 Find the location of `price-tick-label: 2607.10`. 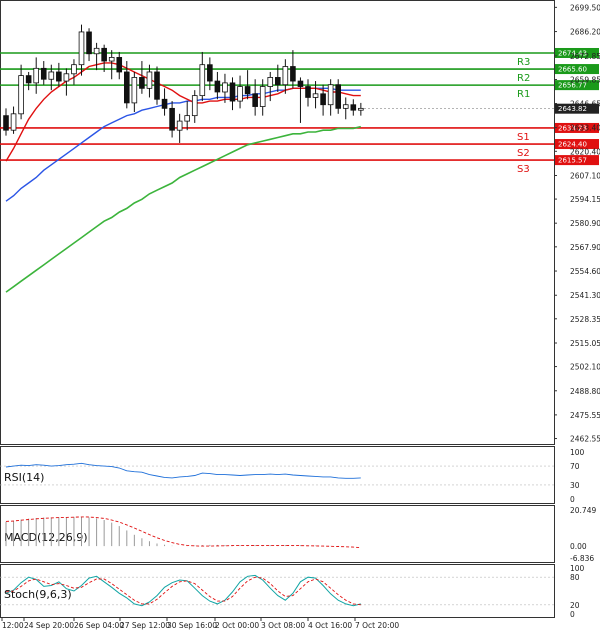

price-tick-label: 2607.10 is located at coordinates (585, 176).